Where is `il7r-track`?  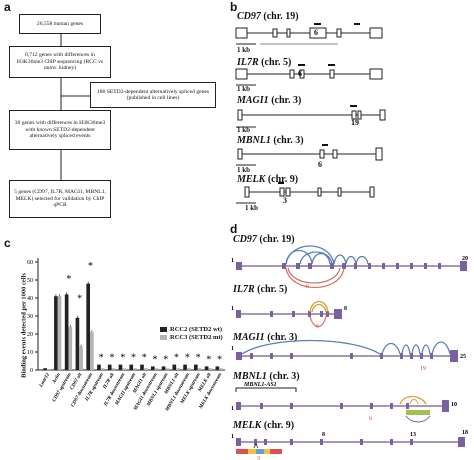
il7r-track is located at coordinates (289, 314).